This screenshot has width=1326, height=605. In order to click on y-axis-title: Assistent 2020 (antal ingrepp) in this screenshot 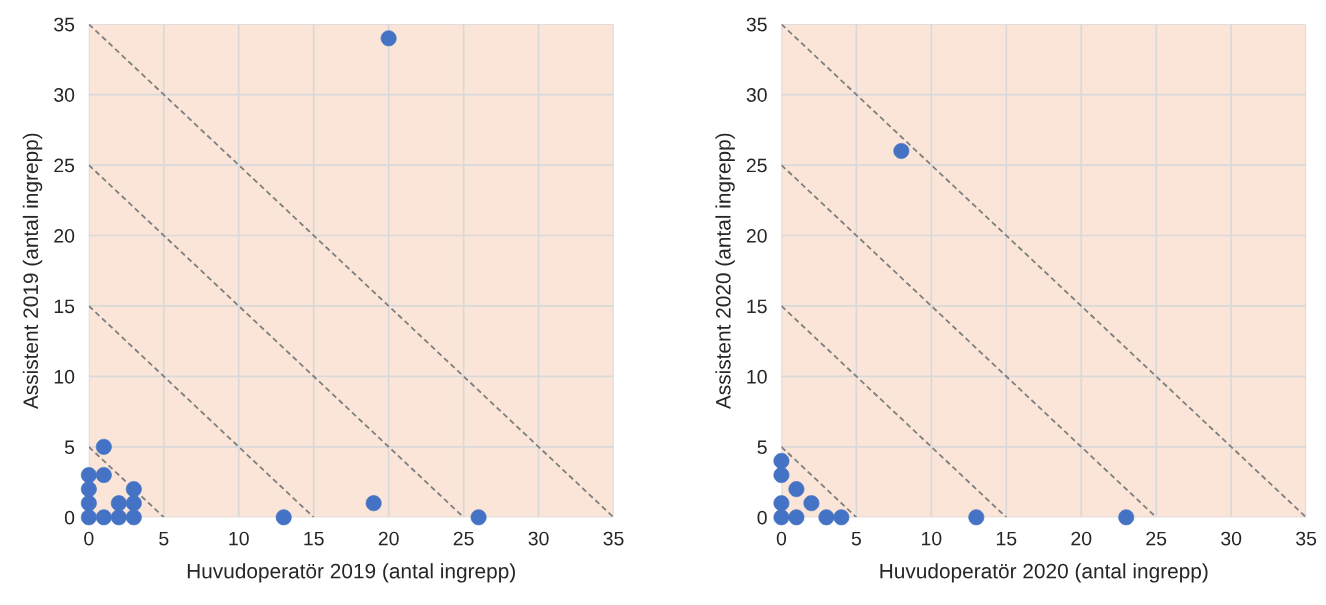, I will do `click(725, 271)`.